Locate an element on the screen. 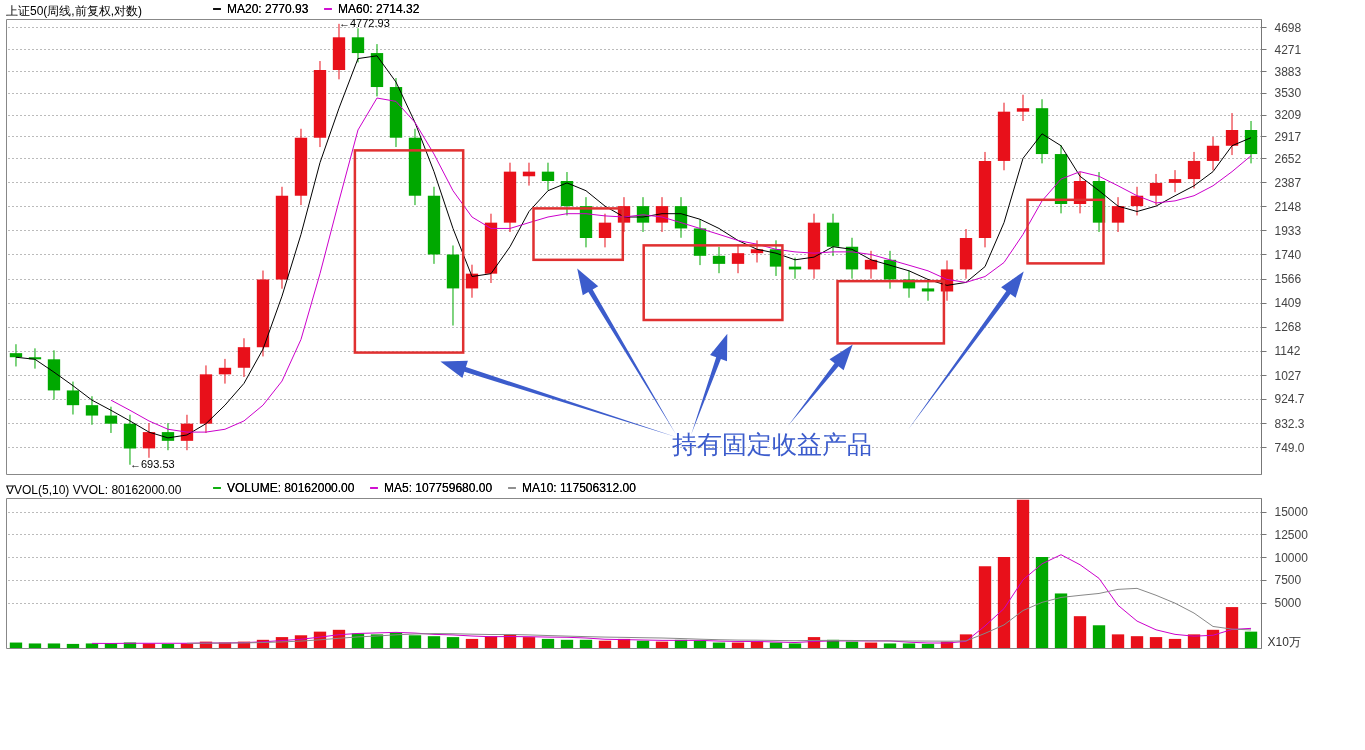 This screenshot has width=1365, height=750. y-tick-label: 4698 is located at coordinates (1288, 27).